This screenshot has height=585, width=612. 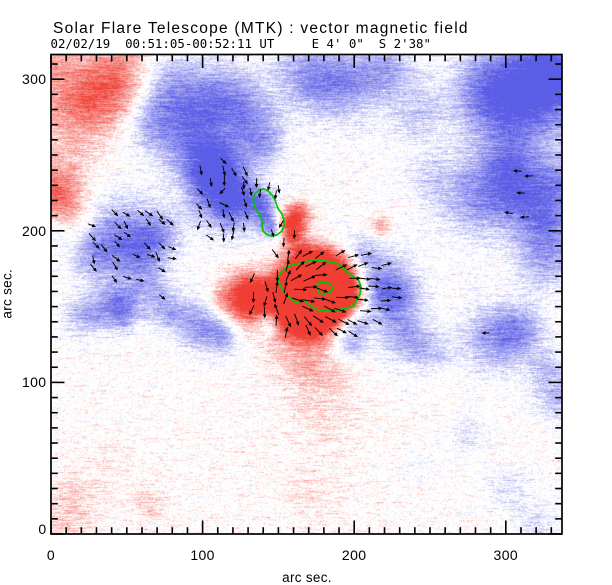 What do you see at coordinates (354, 554) in the screenshot?
I see `x-tick-label: 200` at bounding box center [354, 554].